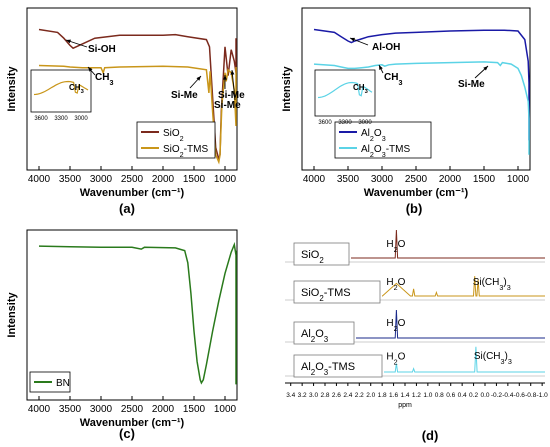  I want to click on x-tick-label: 2.0, so click(370, 395).